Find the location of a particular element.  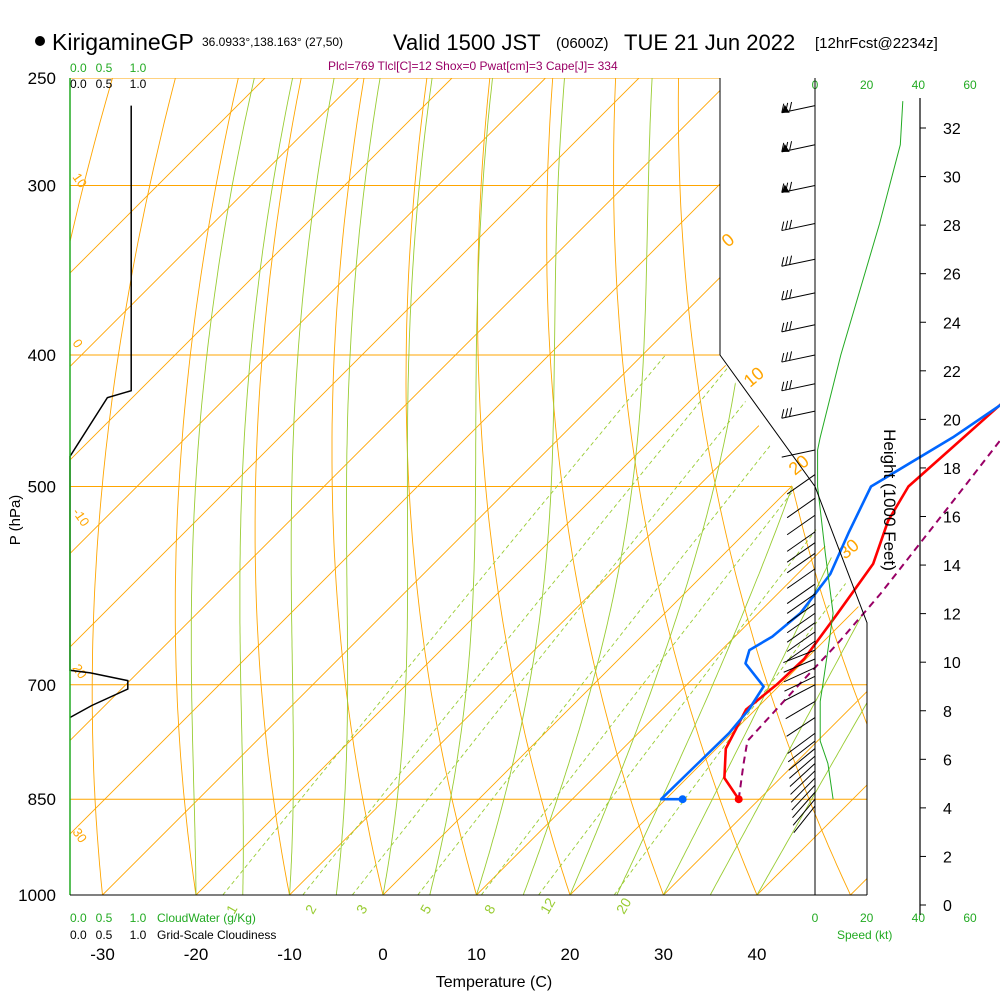

moist-adiabat-label: 10 is located at coordinates (80, 180).